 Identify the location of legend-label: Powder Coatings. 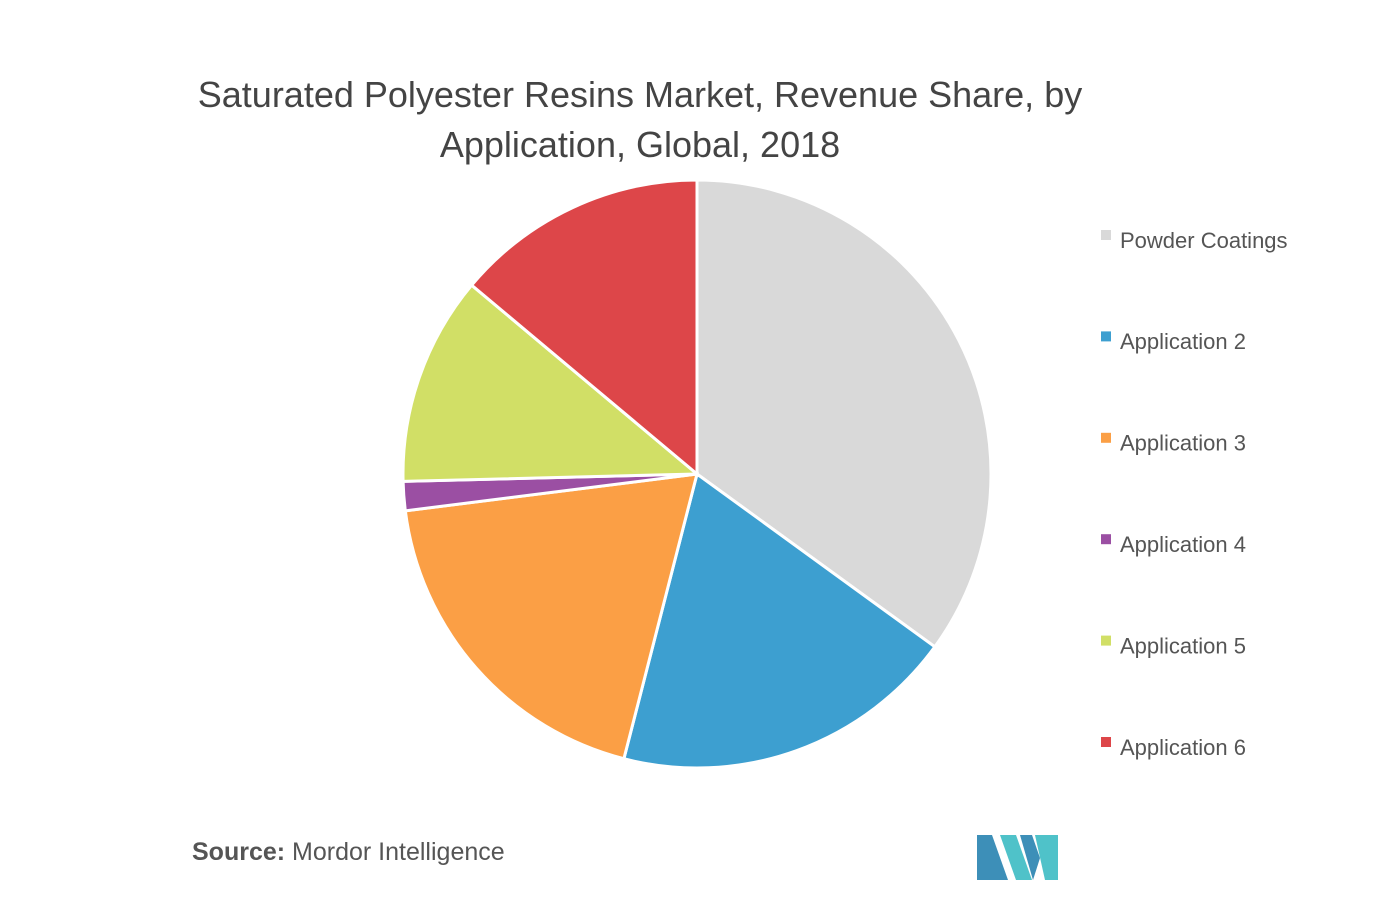
(1204, 240).